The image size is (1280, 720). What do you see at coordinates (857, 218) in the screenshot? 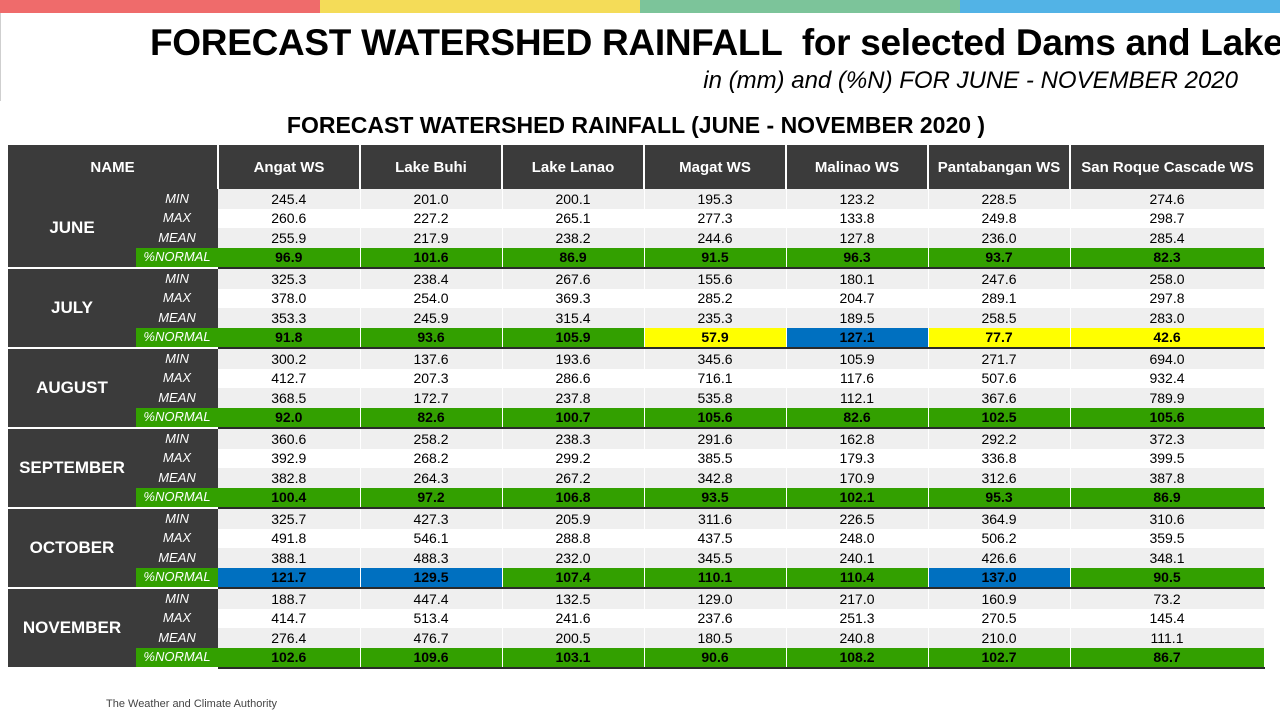
I see `table-cell: 133.8` at bounding box center [857, 218].